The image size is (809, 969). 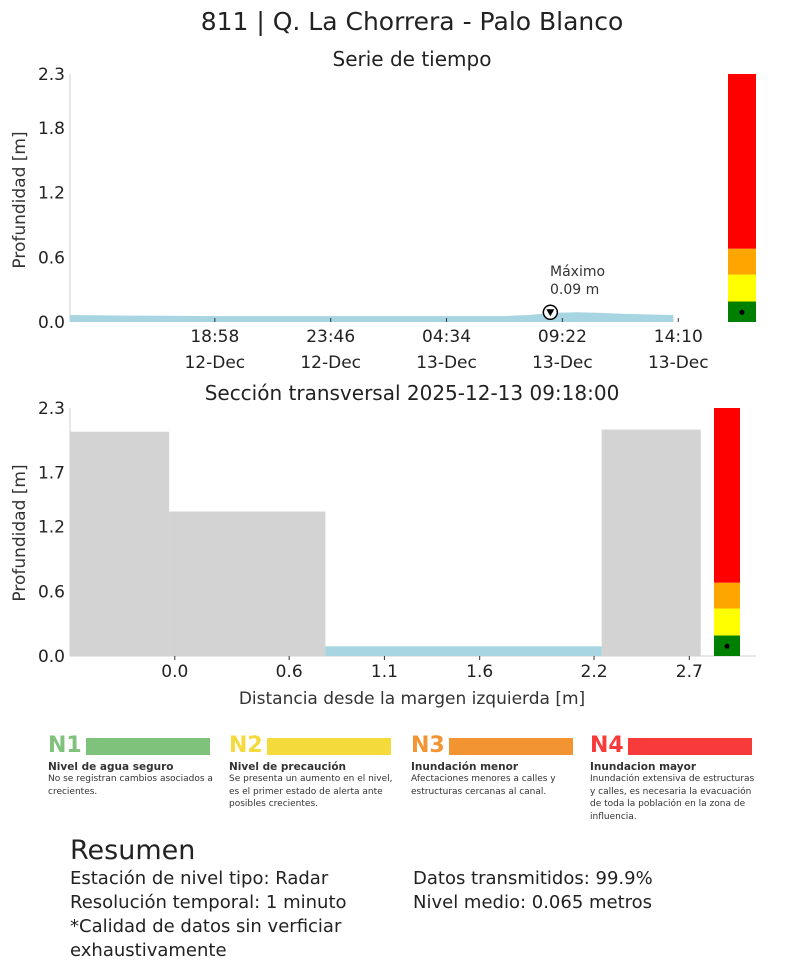 What do you see at coordinates (51, 409) in the screenshot?
I see `xs-ytick-label: 2.3` at bounding box center [51, 409].